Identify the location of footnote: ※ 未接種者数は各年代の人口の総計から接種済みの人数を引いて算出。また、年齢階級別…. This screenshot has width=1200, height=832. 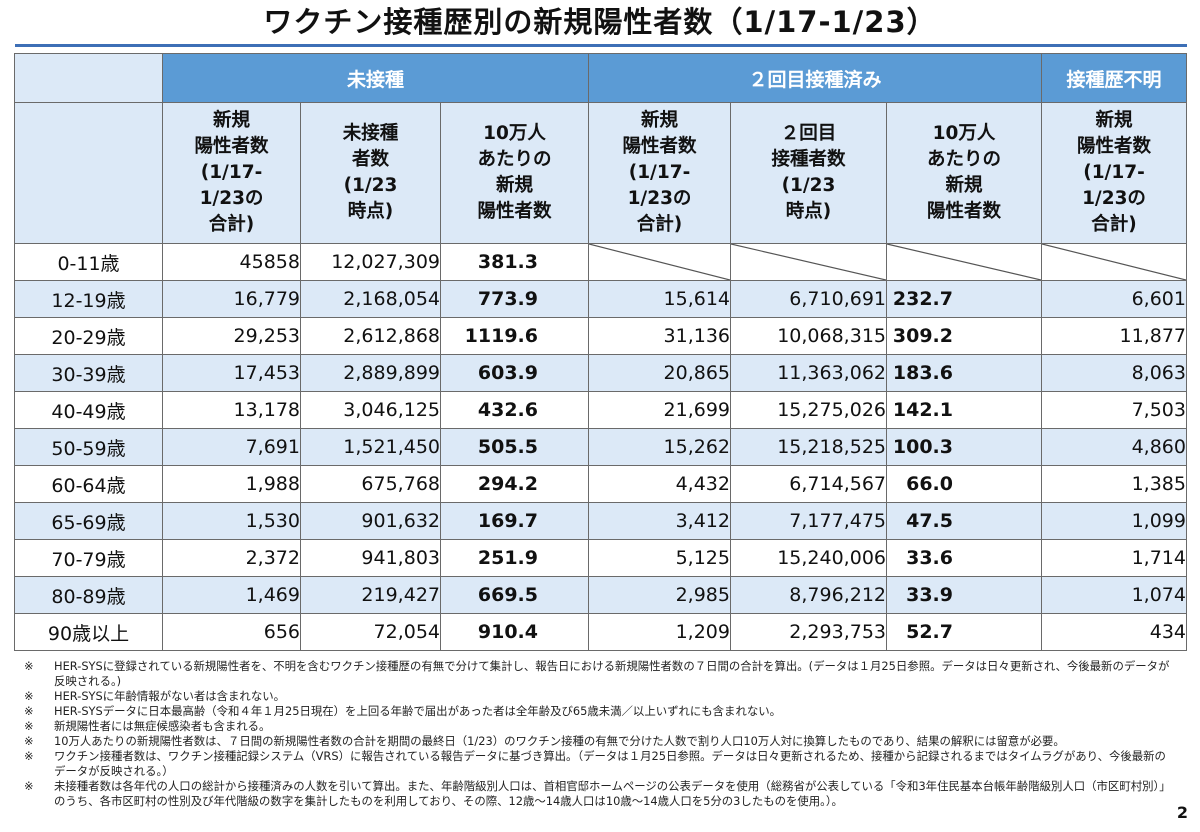
(598, 794).